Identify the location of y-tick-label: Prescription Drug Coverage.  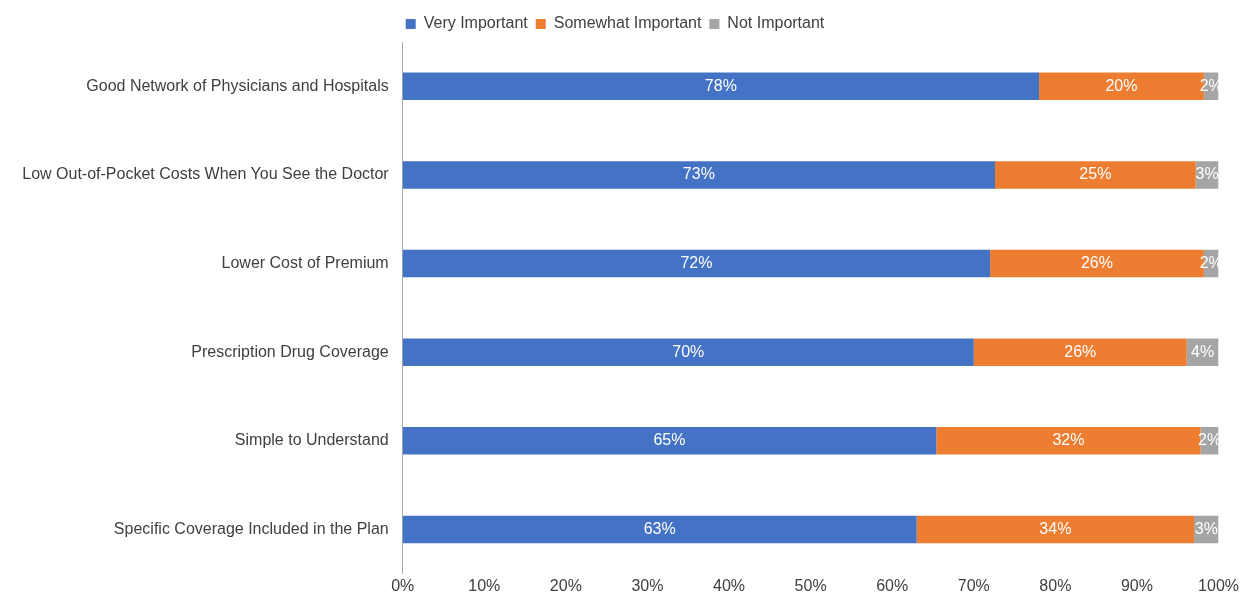
(290, 351).